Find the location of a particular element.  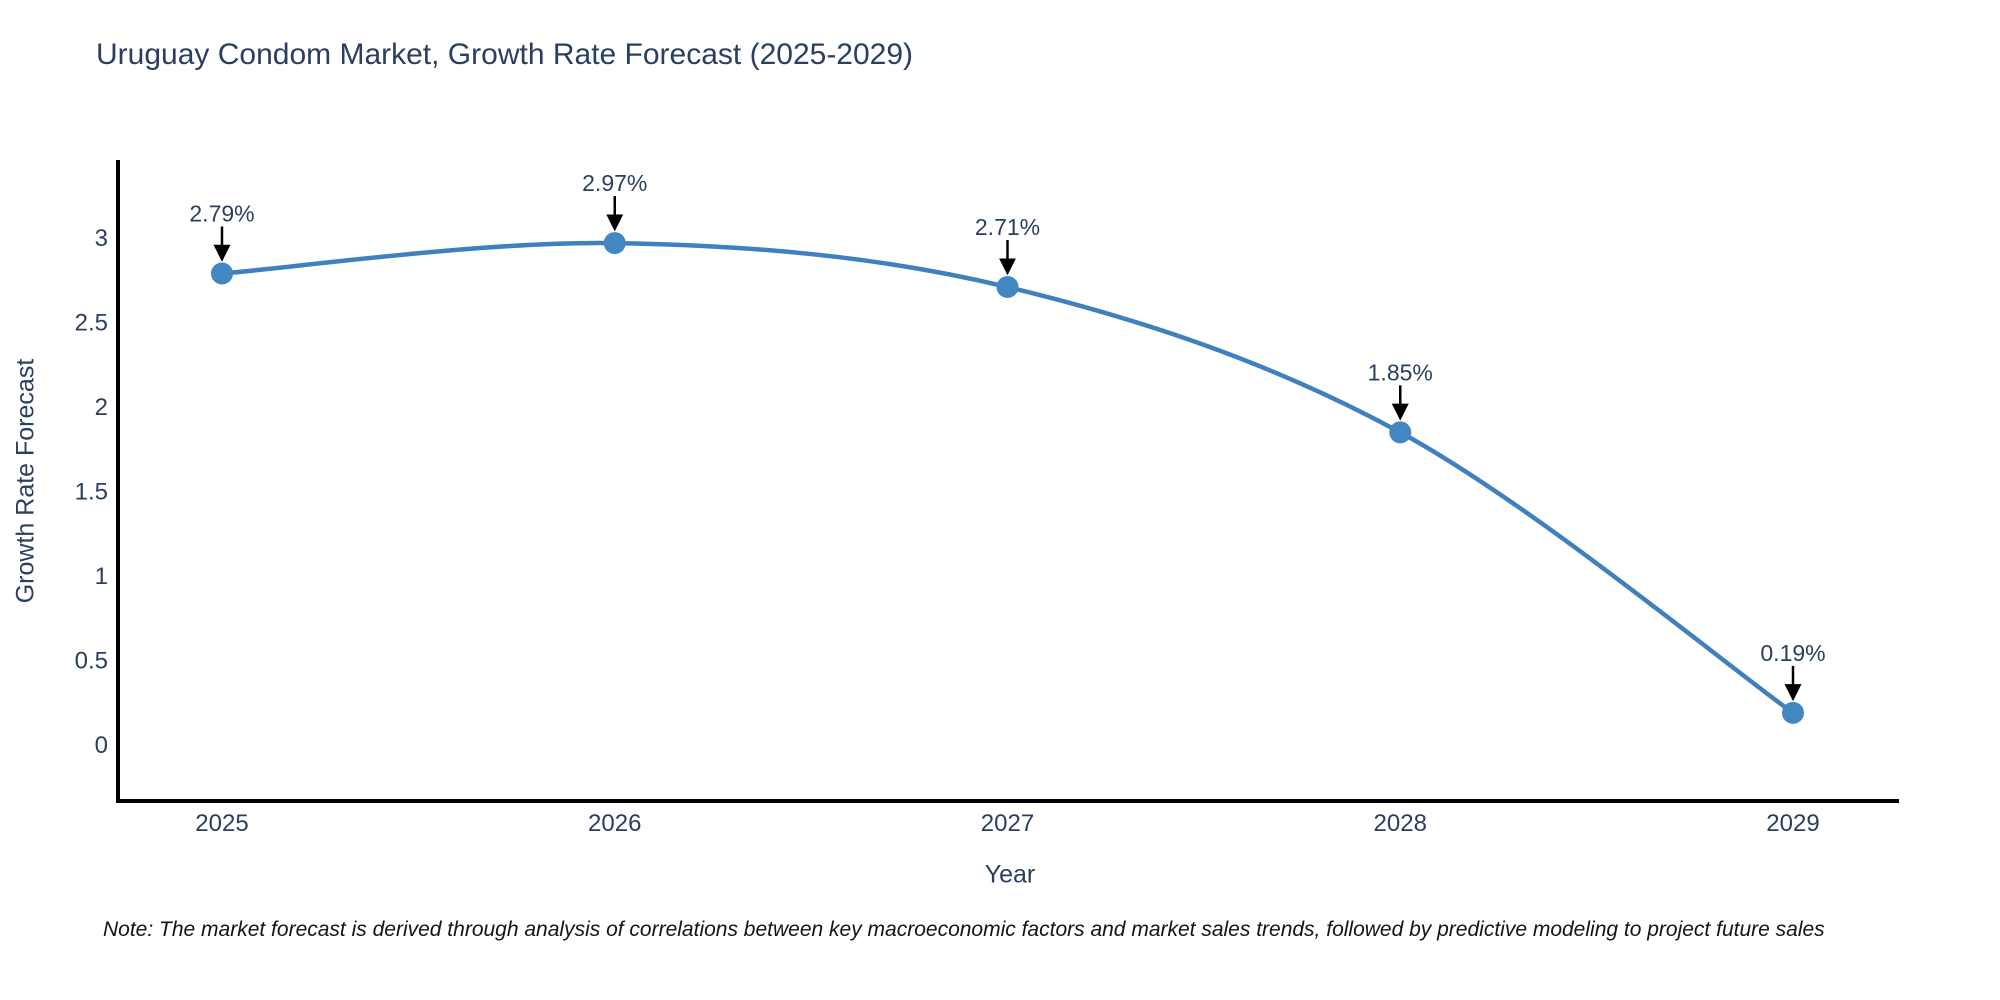

y-tick-label: 0.5 is located at coordinates (91, 661).